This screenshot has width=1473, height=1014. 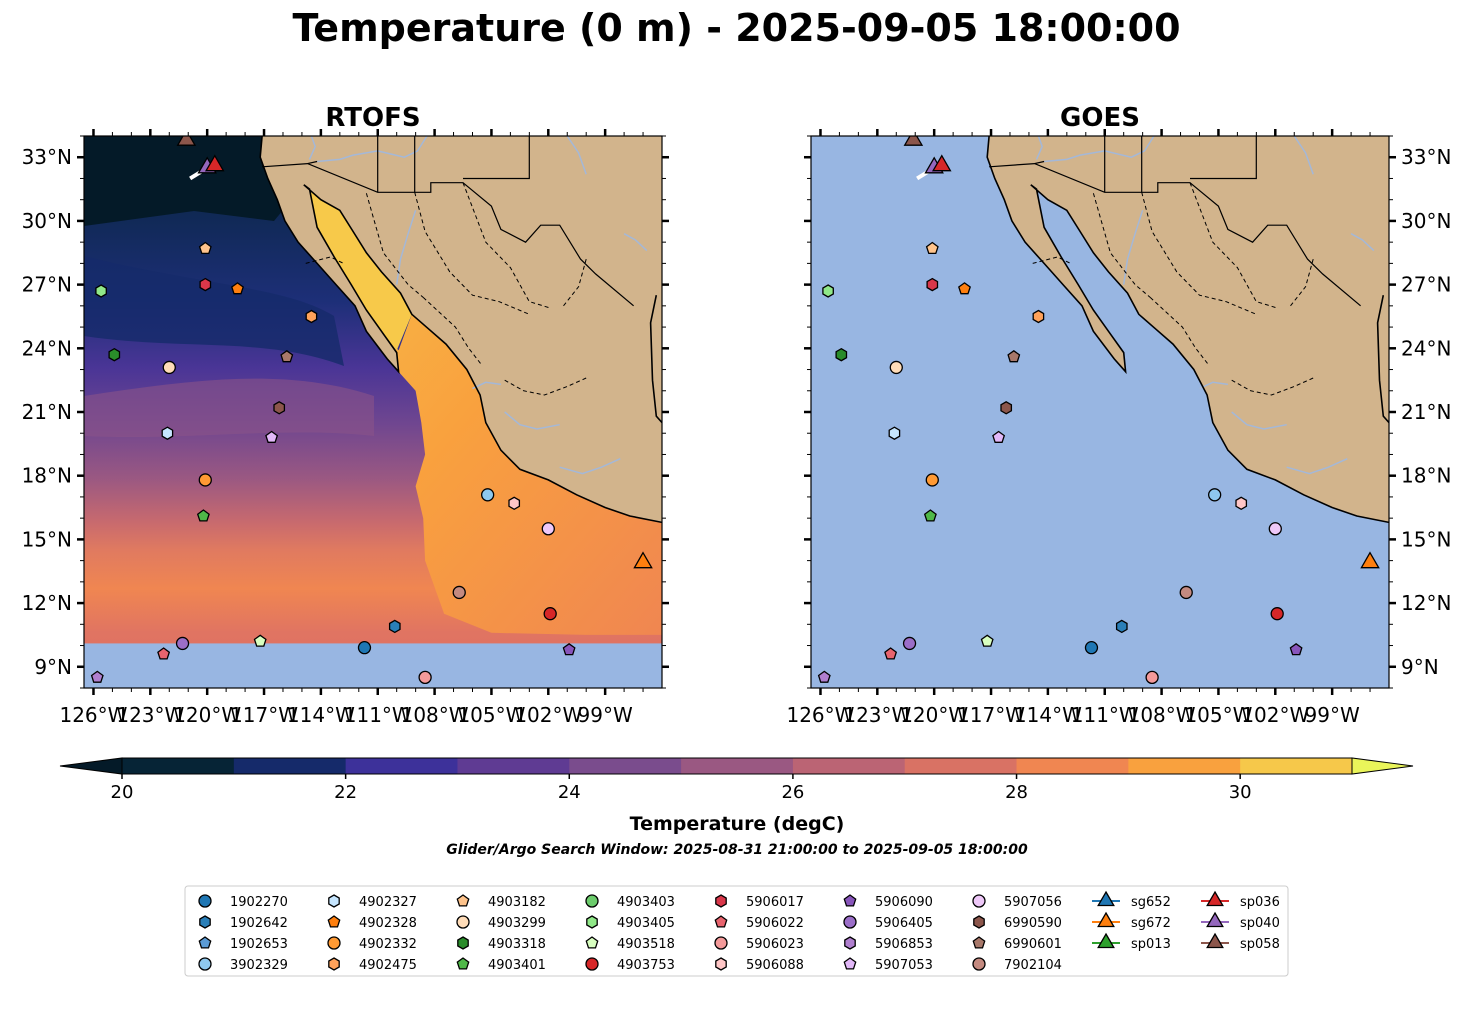 I want to click on legend-entry-sp058-marker, so click(x=1215, y=940).